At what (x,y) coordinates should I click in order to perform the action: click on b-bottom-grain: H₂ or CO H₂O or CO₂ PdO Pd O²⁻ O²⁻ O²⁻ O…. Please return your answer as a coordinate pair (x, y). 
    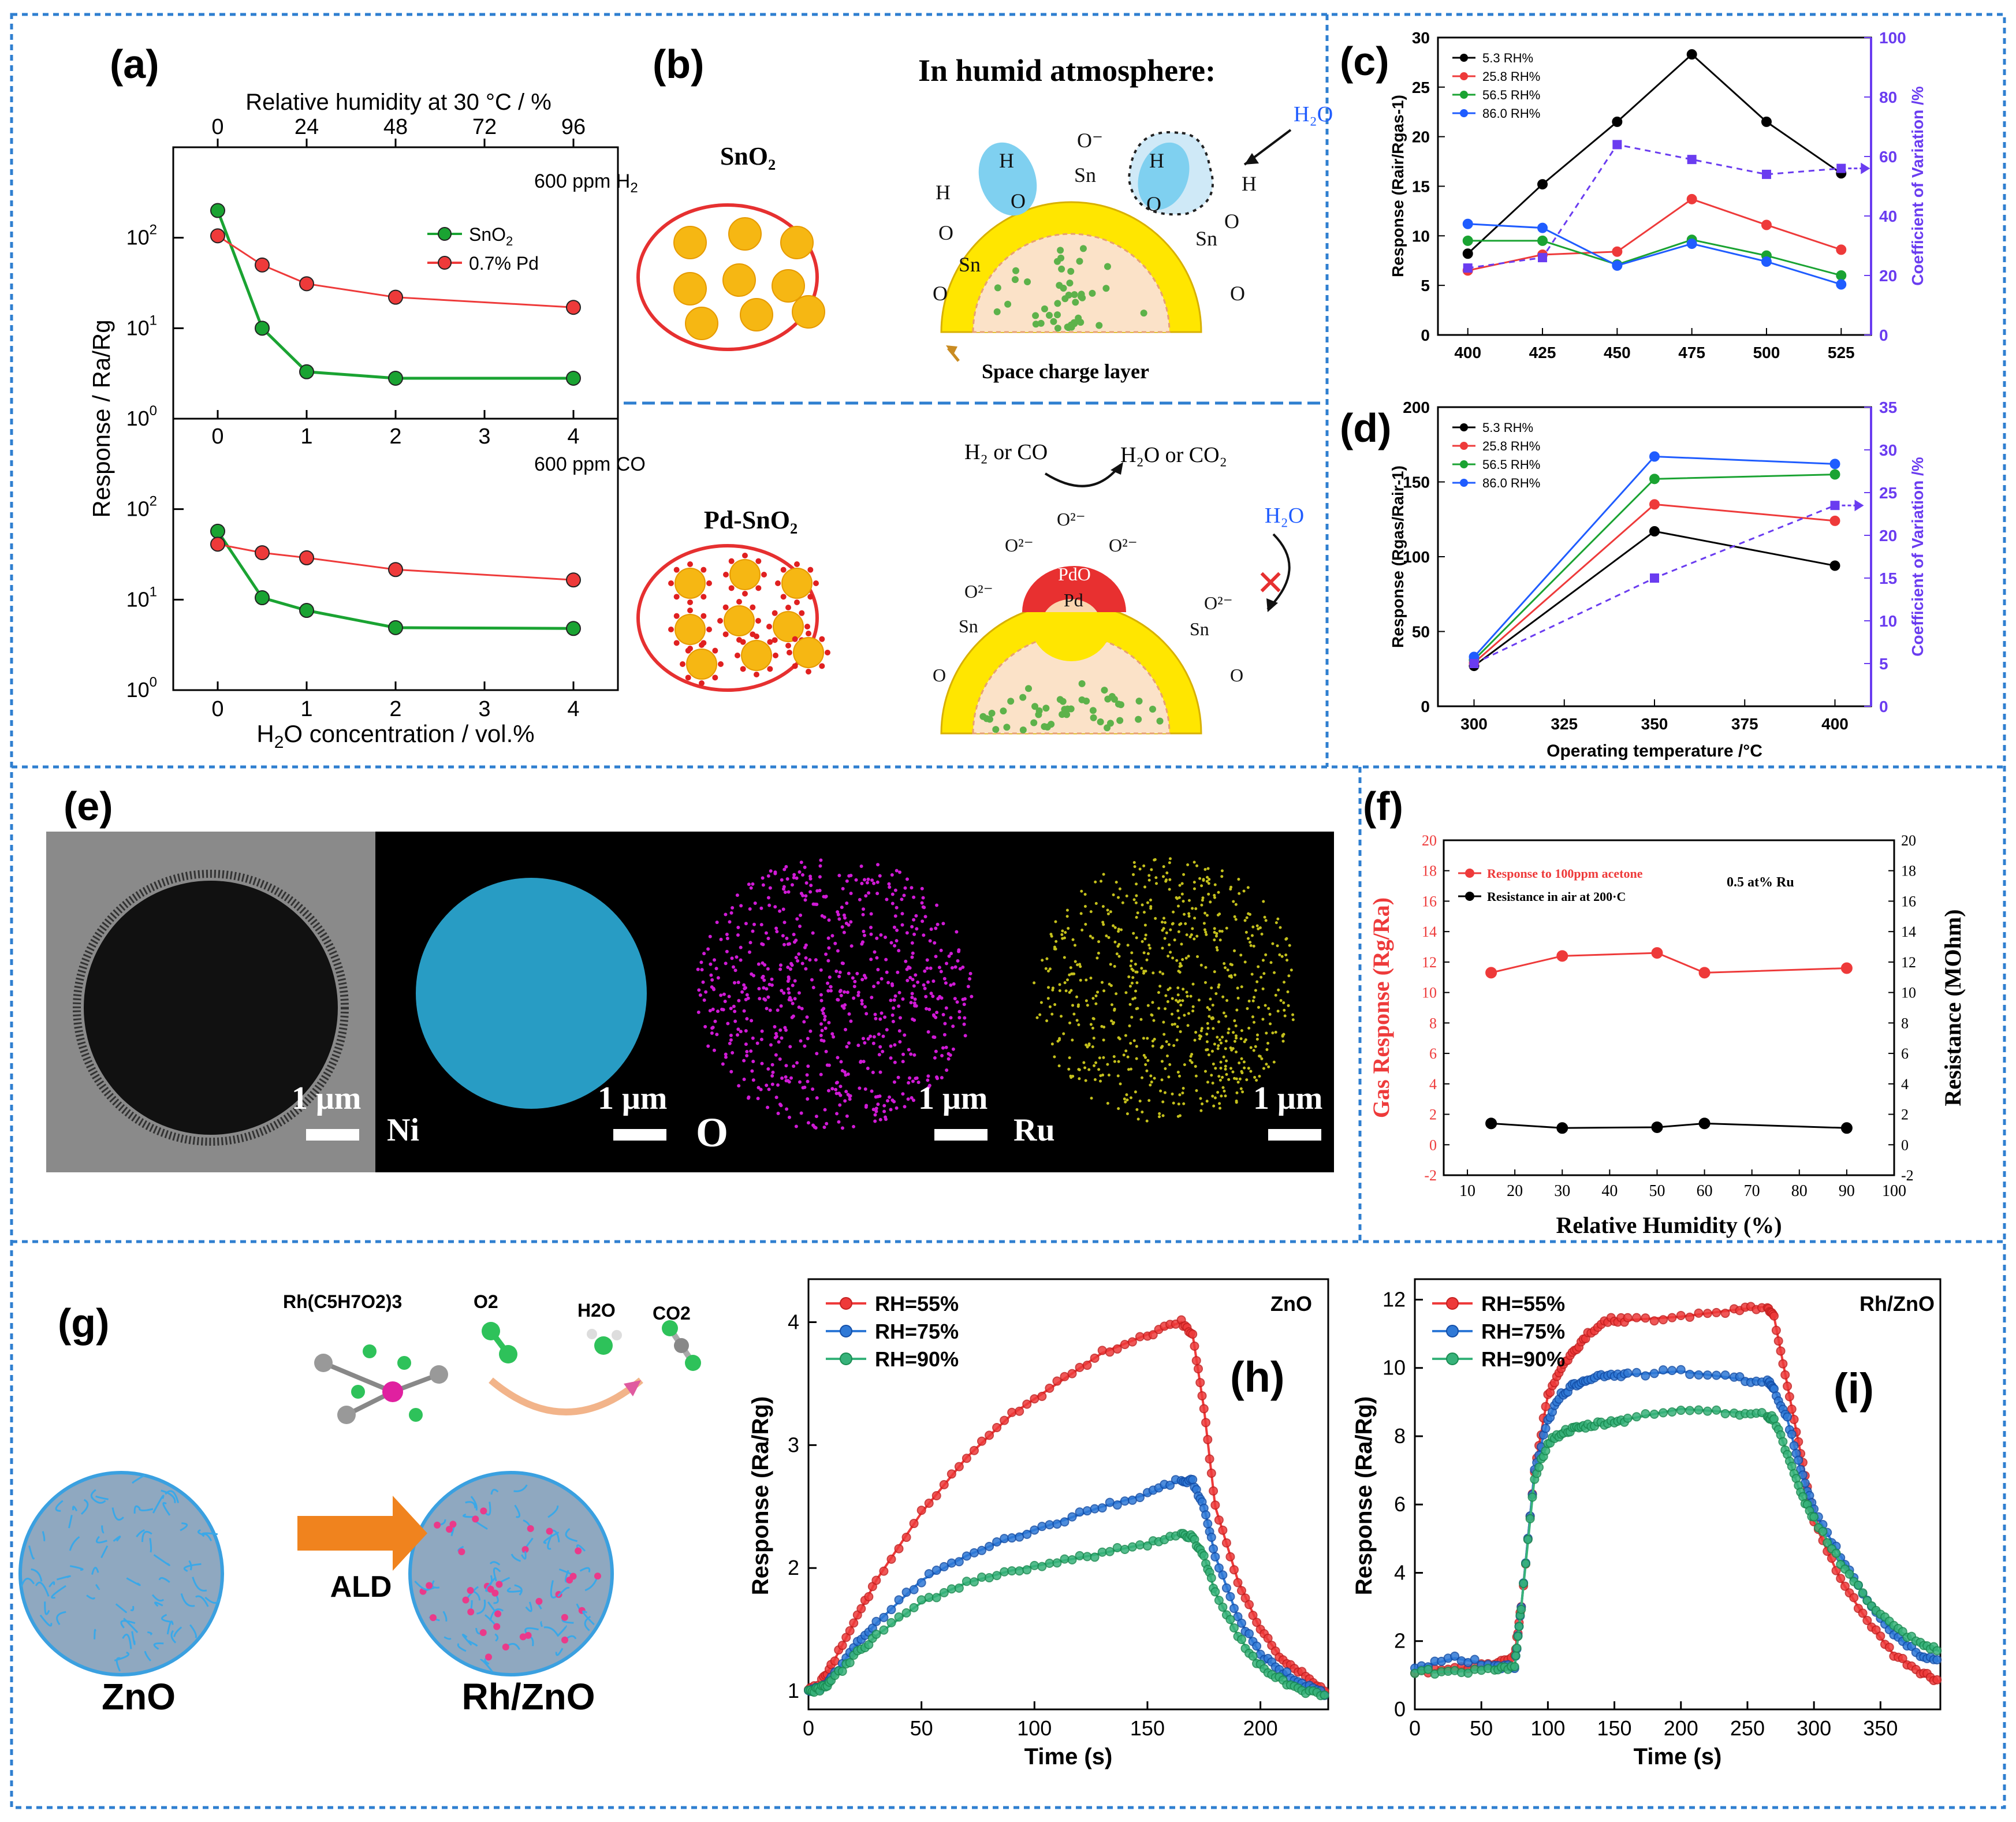
    Looking at the image, I should click on (1118, 587).